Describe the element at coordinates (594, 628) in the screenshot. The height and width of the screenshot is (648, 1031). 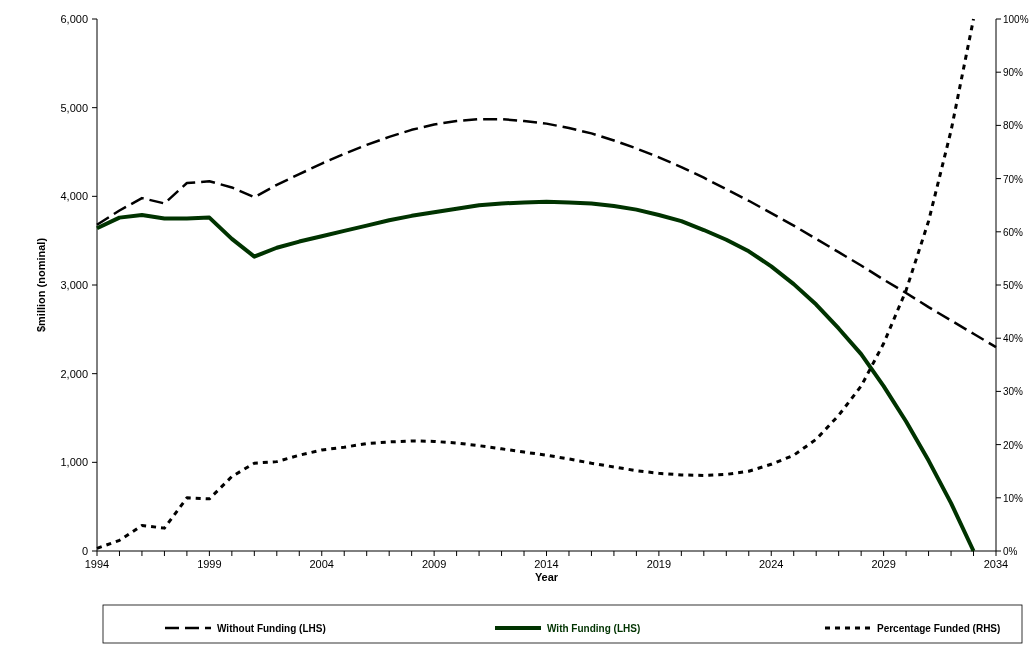
I see `legend-label: With Funding (LHS)` at that location.